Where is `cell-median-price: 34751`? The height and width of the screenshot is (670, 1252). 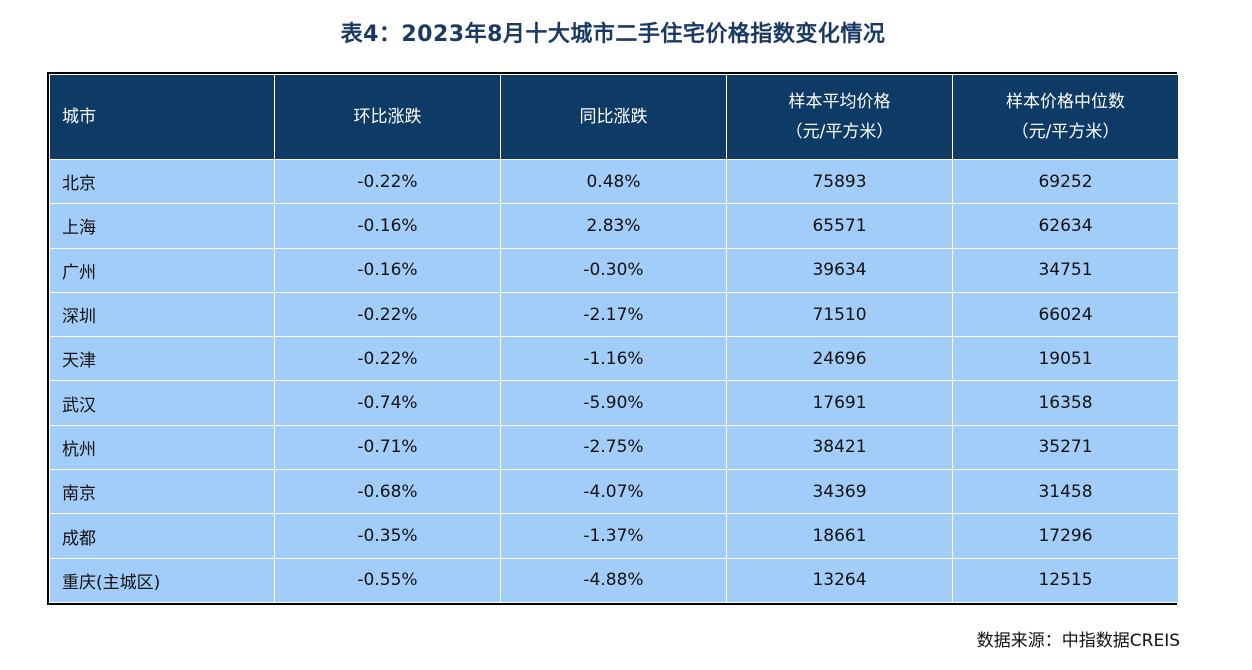
cell-median-price: 34751 is located at coordinates (1065, 270).